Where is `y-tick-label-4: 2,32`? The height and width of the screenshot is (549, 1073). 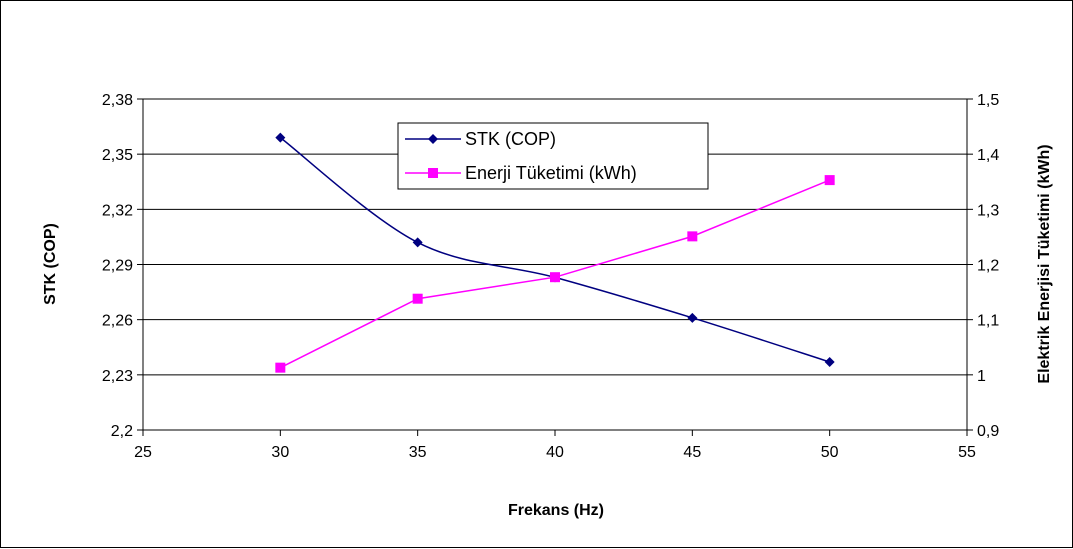 y-tick-label-4: 2,32 is located at coordinates (117, 210).